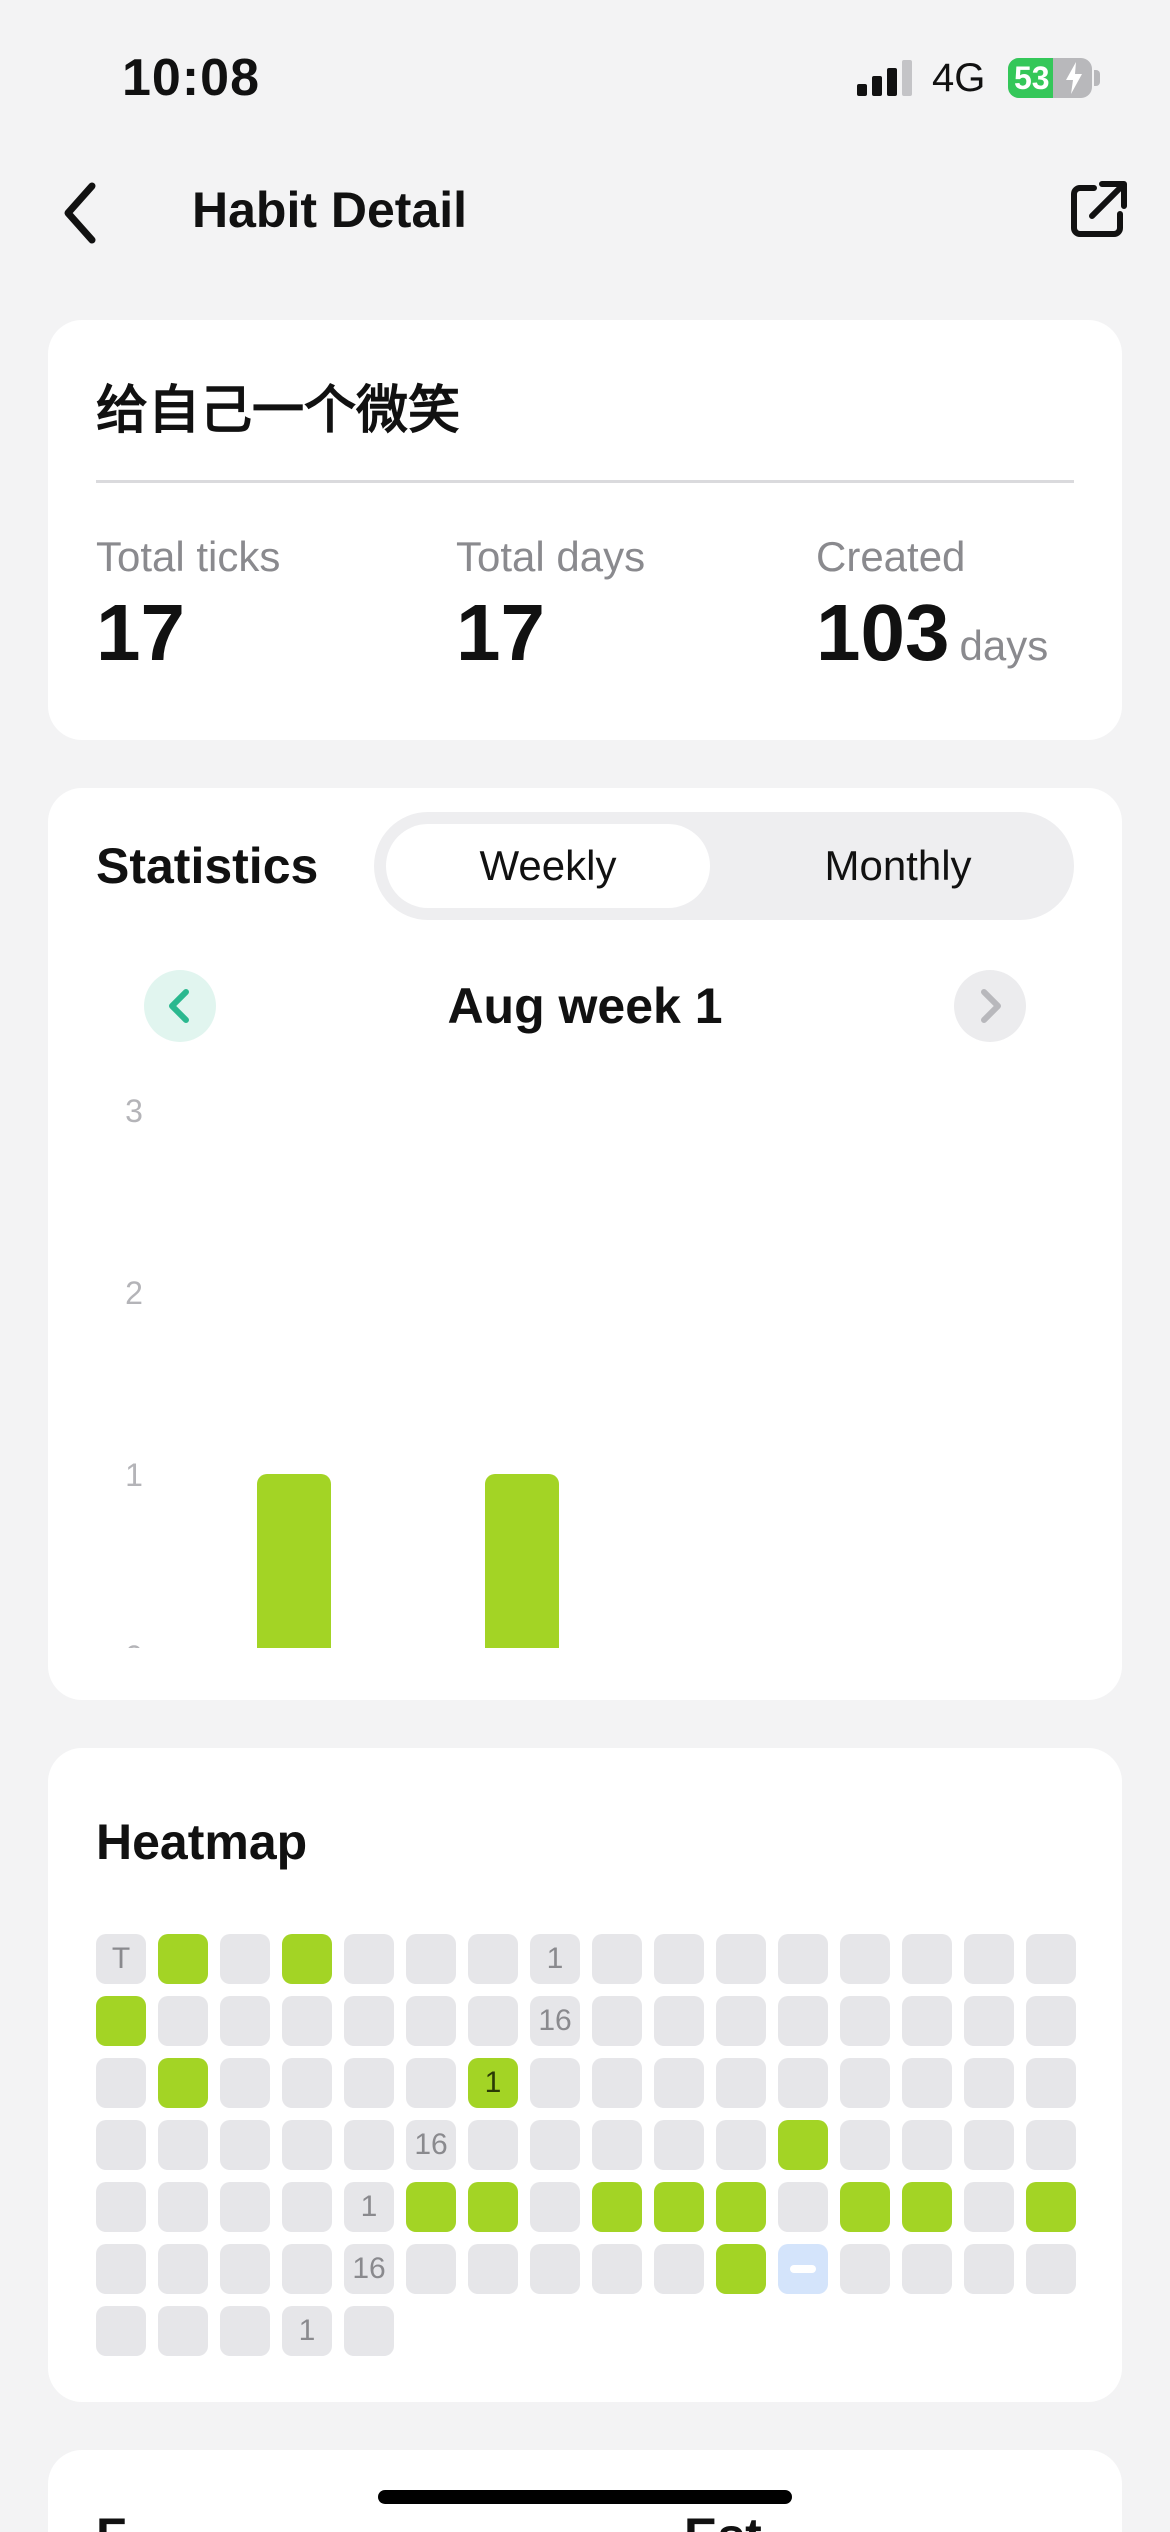  Describe the element at coordinates (86, 213) in the screenshot. I see `back-icon` at that location.